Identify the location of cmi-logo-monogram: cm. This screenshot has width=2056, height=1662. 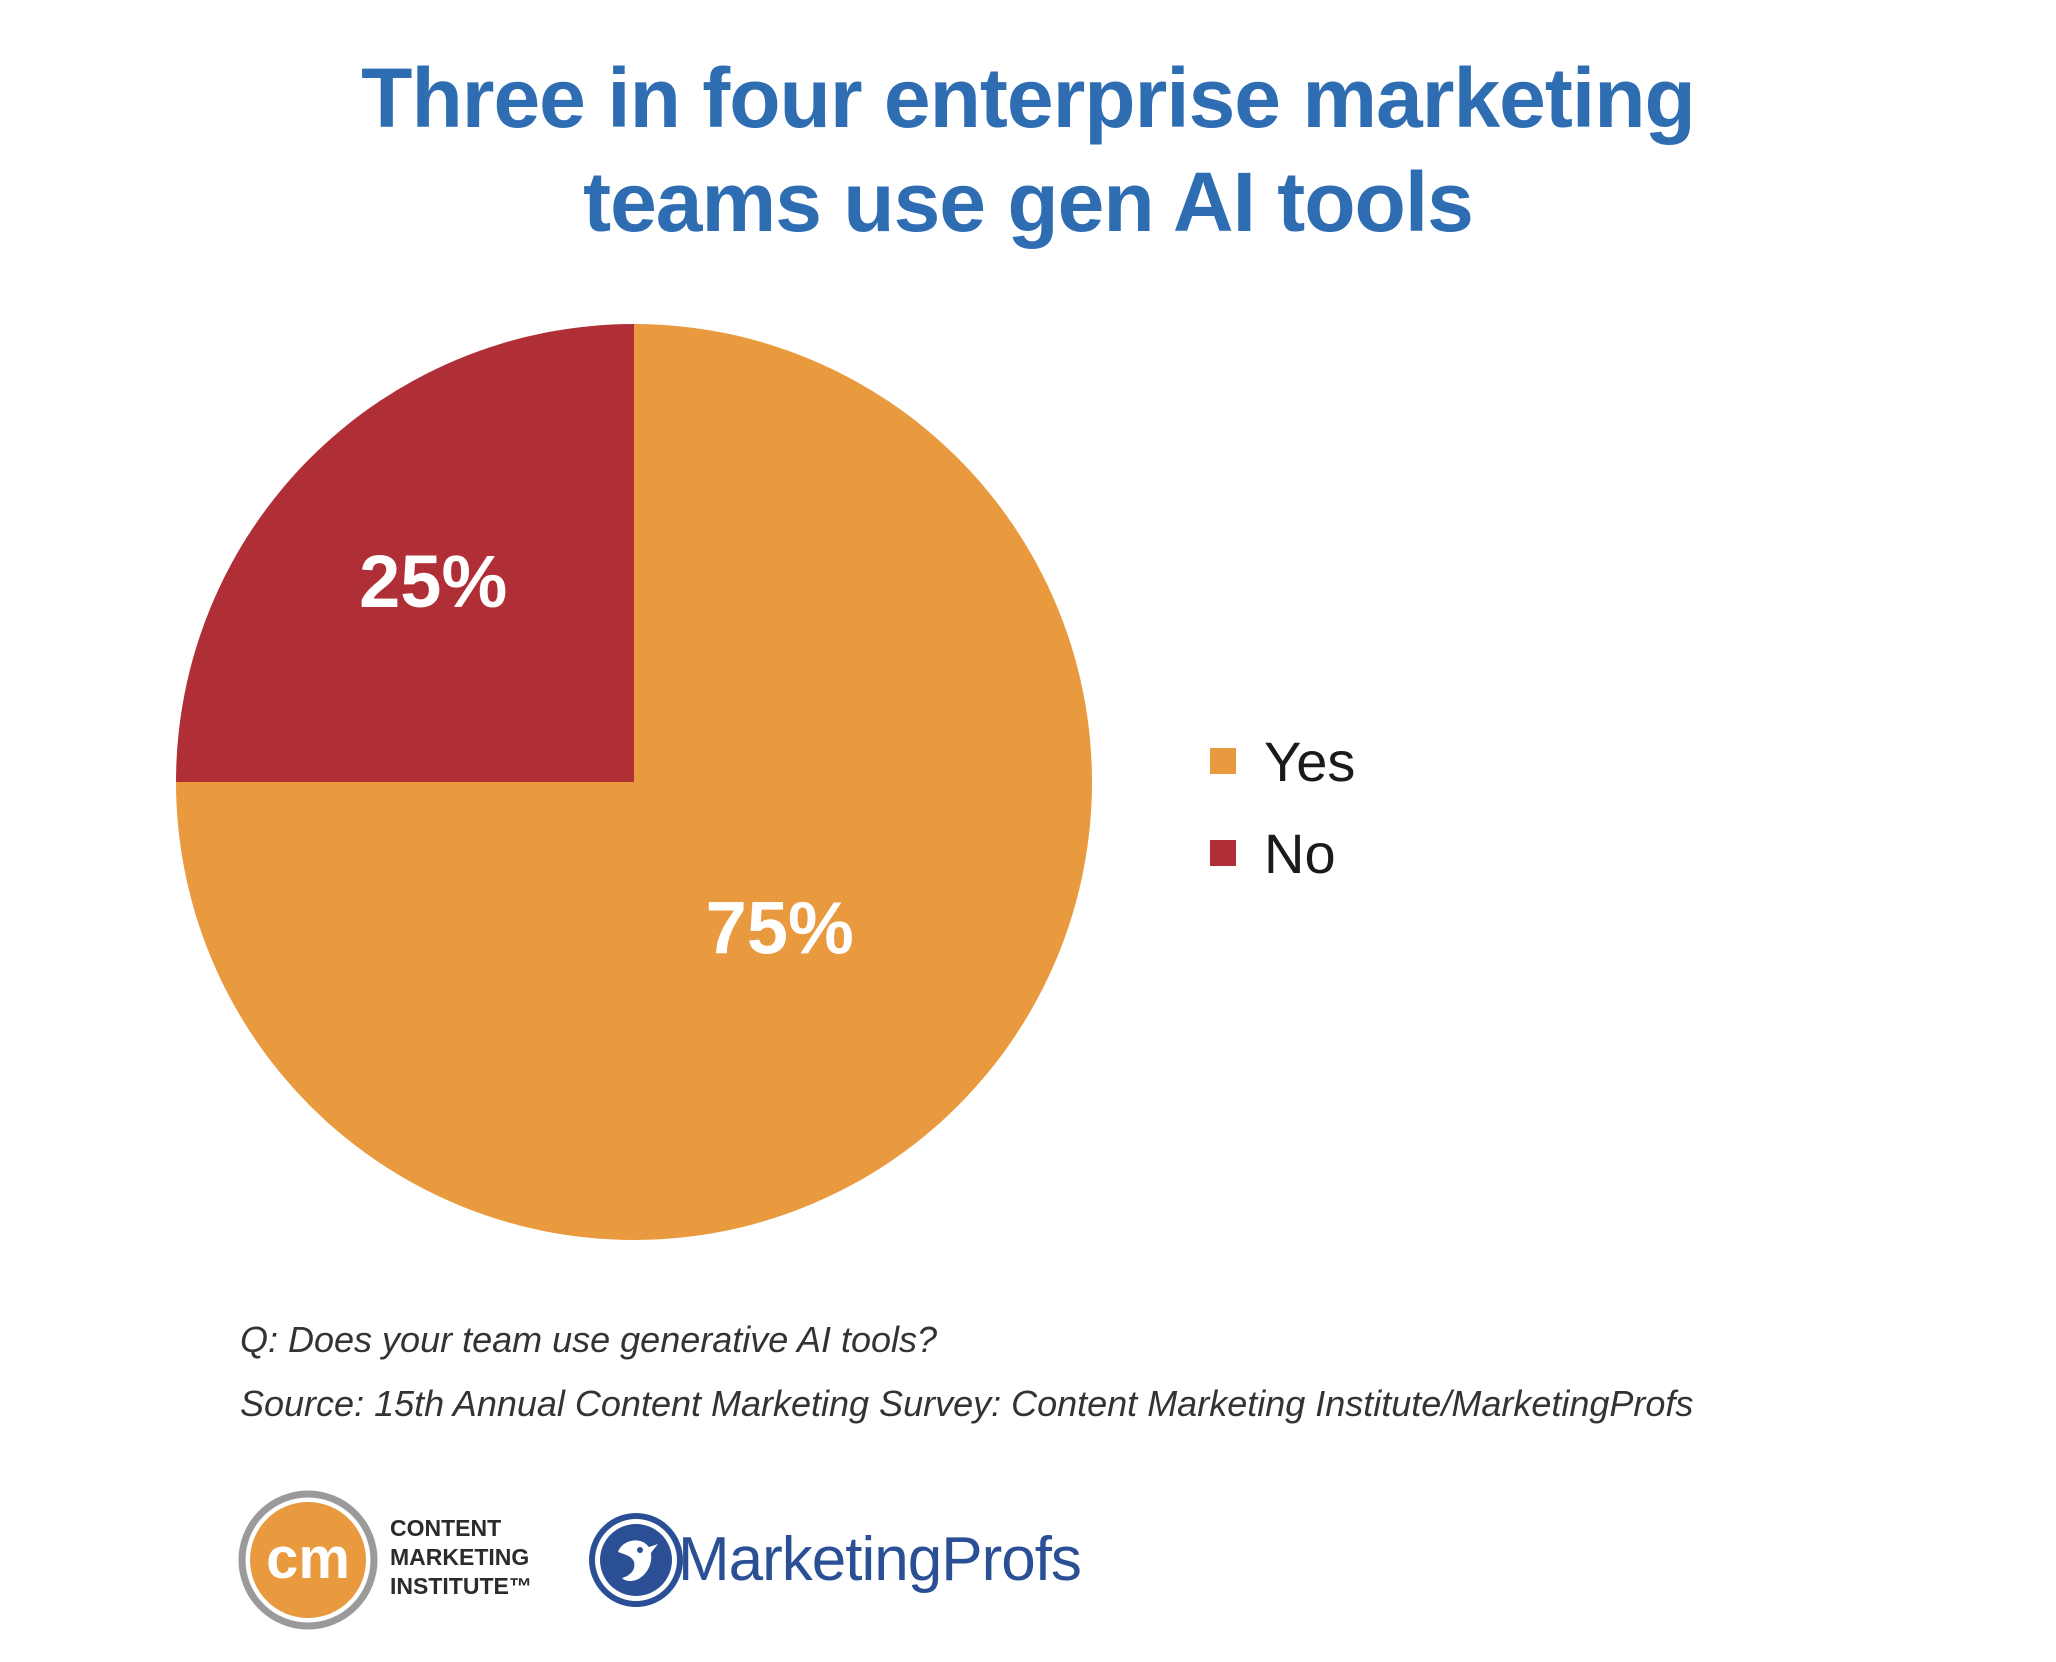
(308, 1558).